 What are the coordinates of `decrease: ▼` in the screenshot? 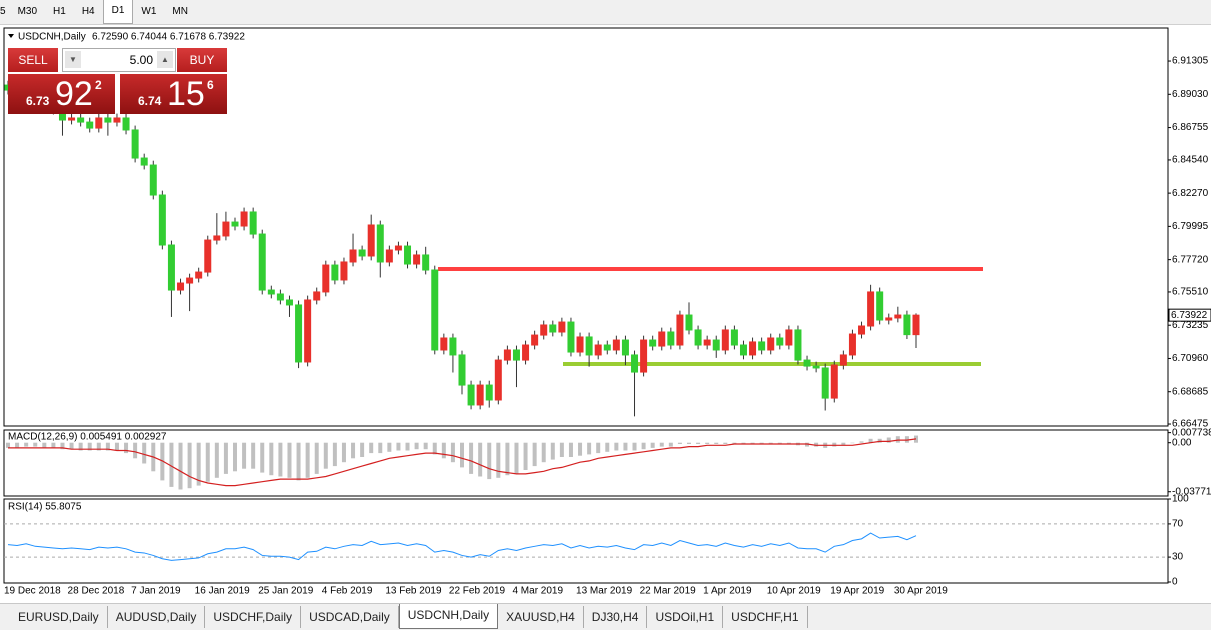 It's located at (73, 59).